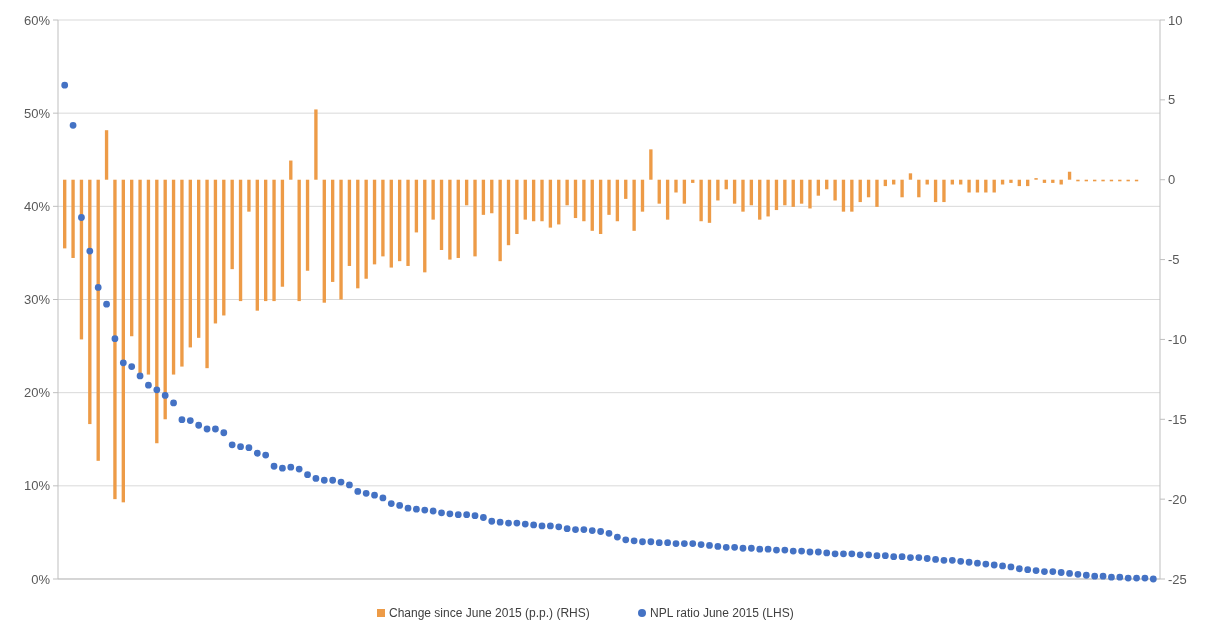  What do you see at coordinates (1172, 100) in the screenshot?
I see `y2-tick-label: 5` at bounding box center [1172, 100].